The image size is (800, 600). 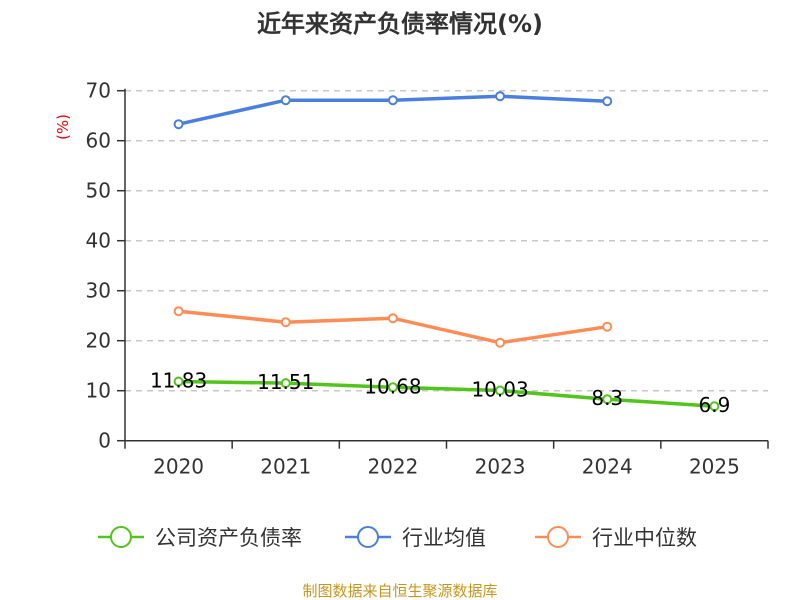 I want to click on legend-item: 公司资产负债率, so click(x=200, y=538).